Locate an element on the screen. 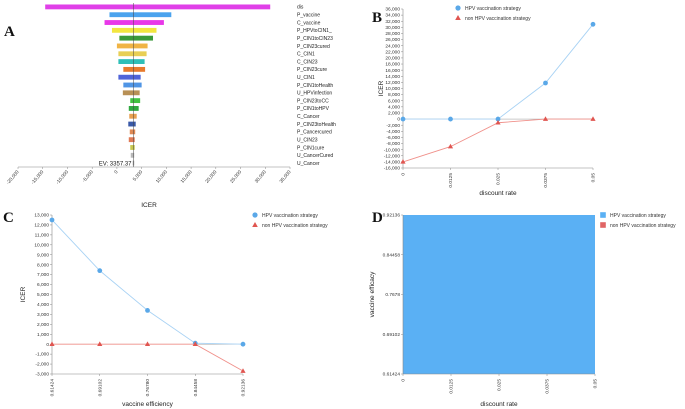 The width and height of the screenshot is (685, 409). strategy-region-hpv is located at coordinates (499, 294).